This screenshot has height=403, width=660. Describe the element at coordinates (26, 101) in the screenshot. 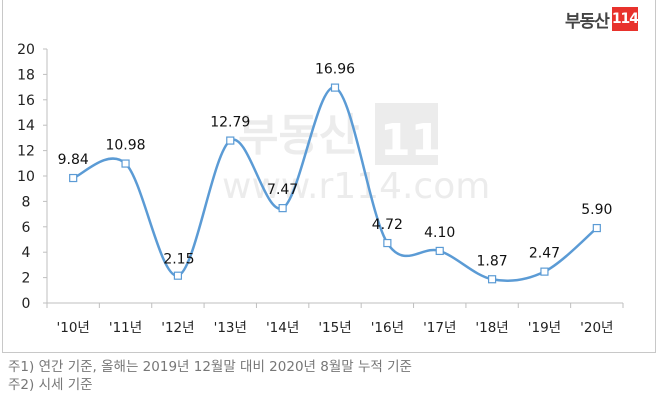

I see `y-tick-label: 16` at that location.